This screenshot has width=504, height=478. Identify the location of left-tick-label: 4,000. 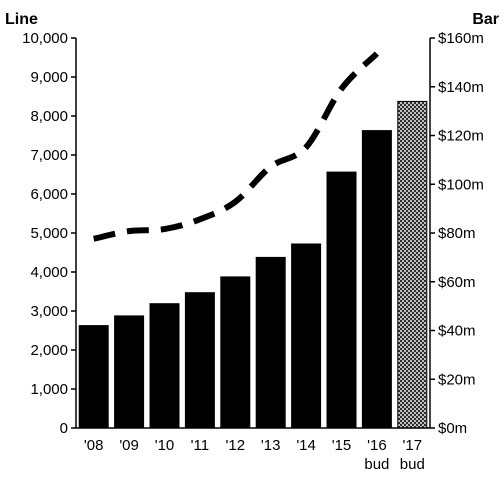
(49, 272).